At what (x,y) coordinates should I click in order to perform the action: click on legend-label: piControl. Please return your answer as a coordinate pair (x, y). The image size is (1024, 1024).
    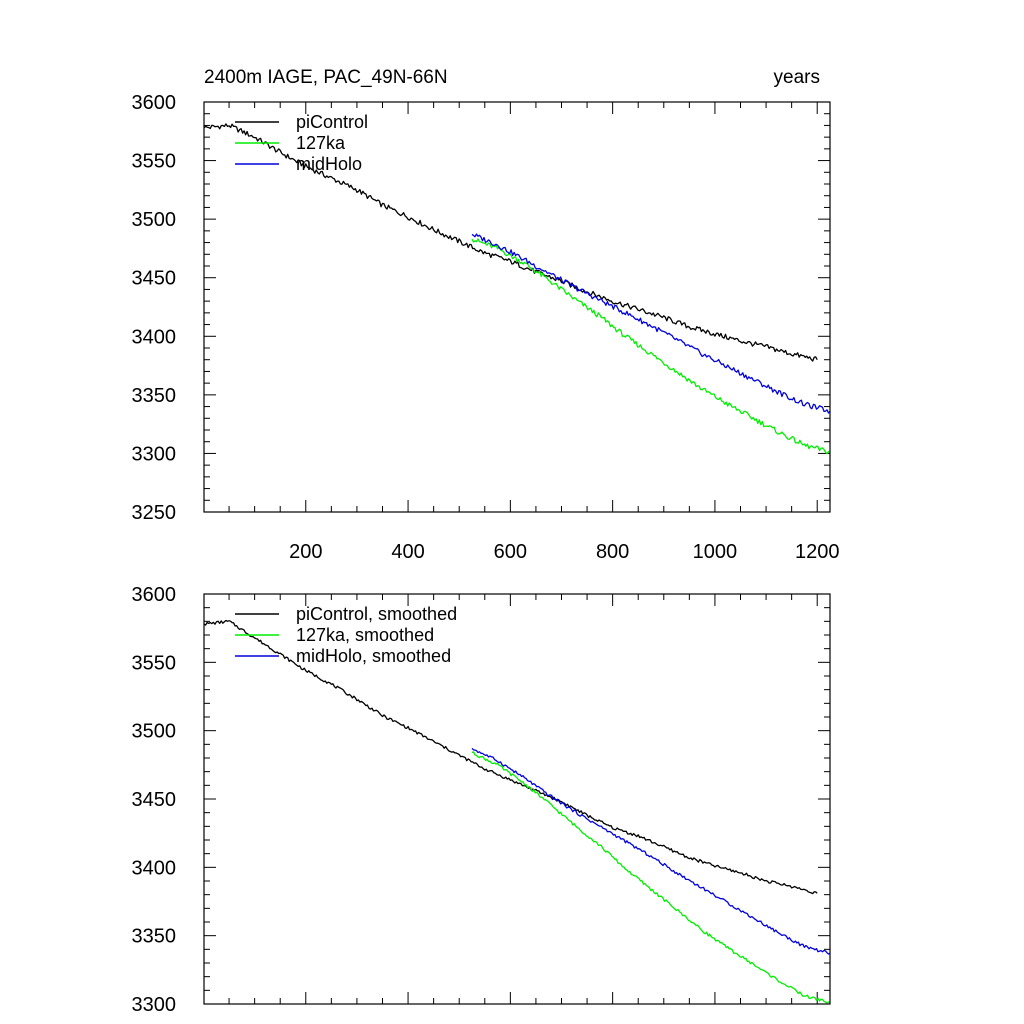
    Looking at the image, I should click on (332, 122).